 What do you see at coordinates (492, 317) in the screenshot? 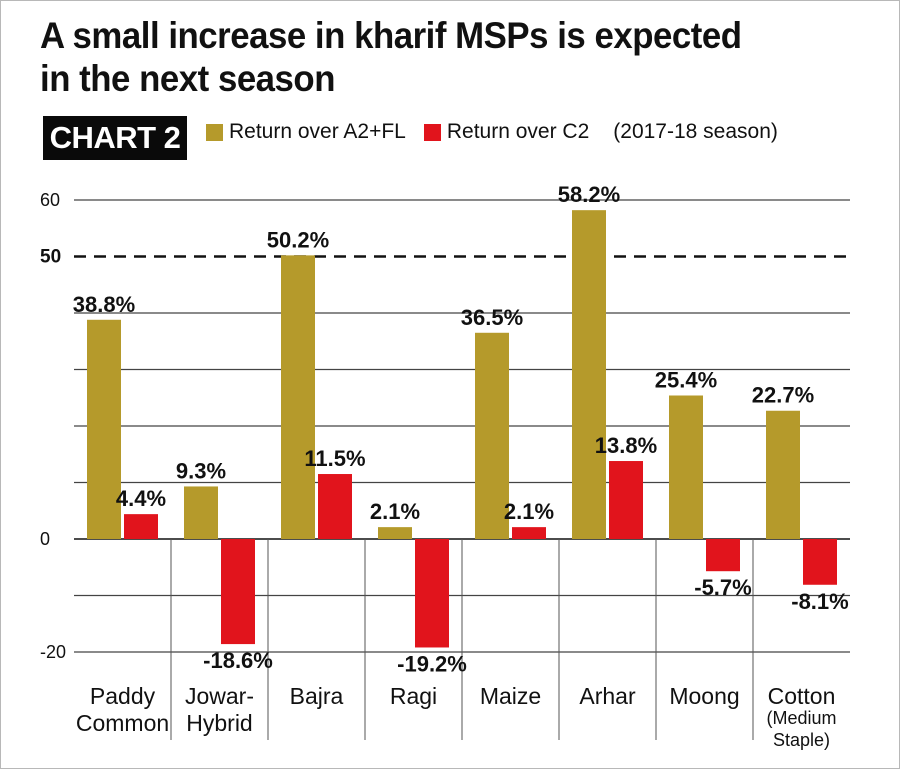
I see `data-label: 36.5%` at bounding box center [492, 317].